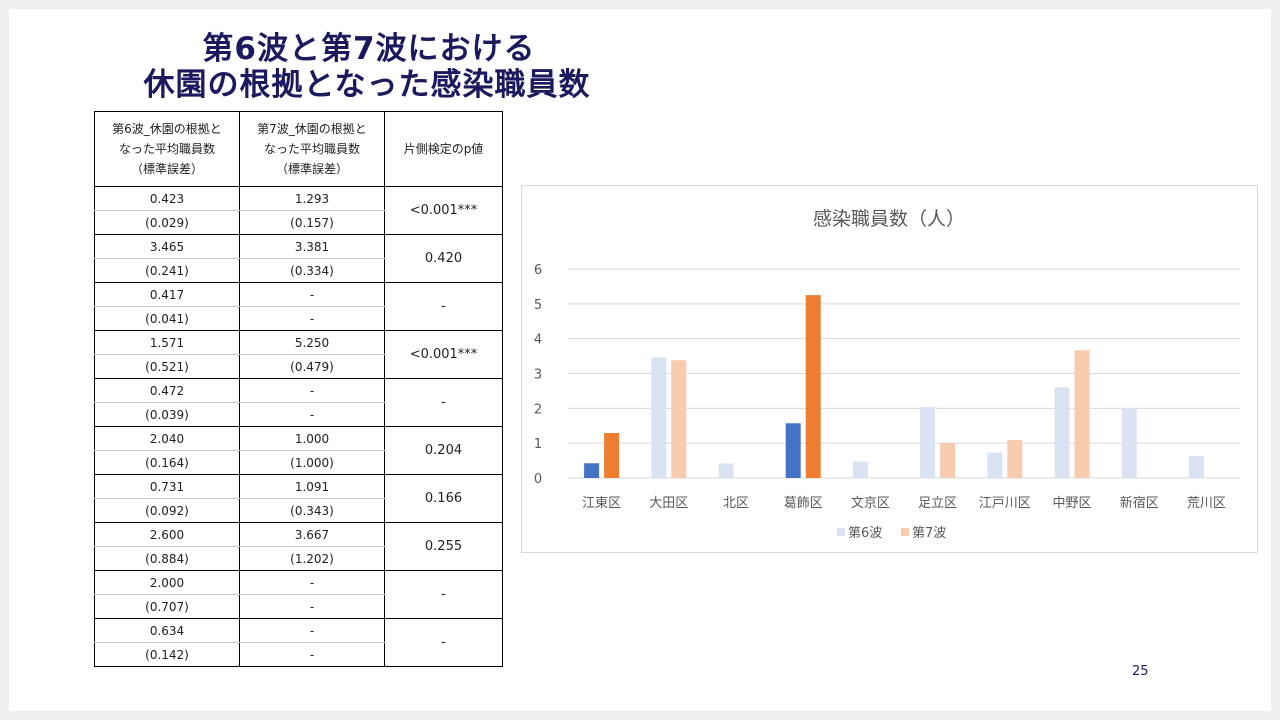  I want to click on wave6-mean-cell: 1.571, so click(167, 342).